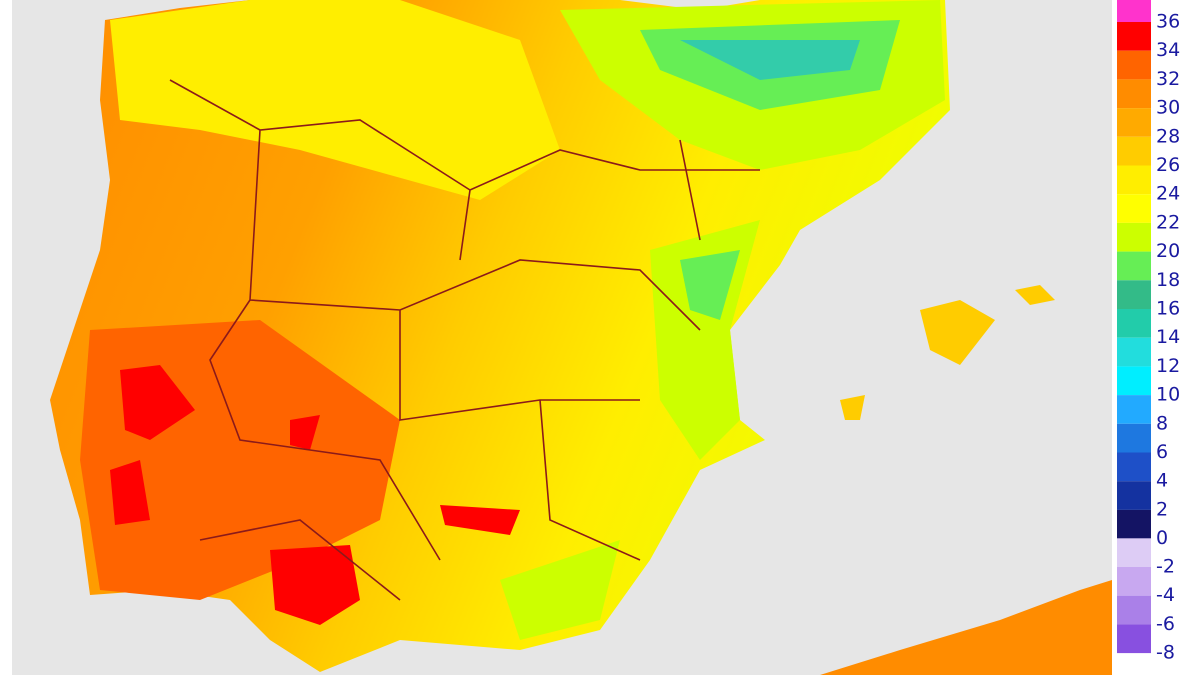  Describe the element at coordinates (1162, 423) in the screenshot. I see `legend-label: 8` at that location.